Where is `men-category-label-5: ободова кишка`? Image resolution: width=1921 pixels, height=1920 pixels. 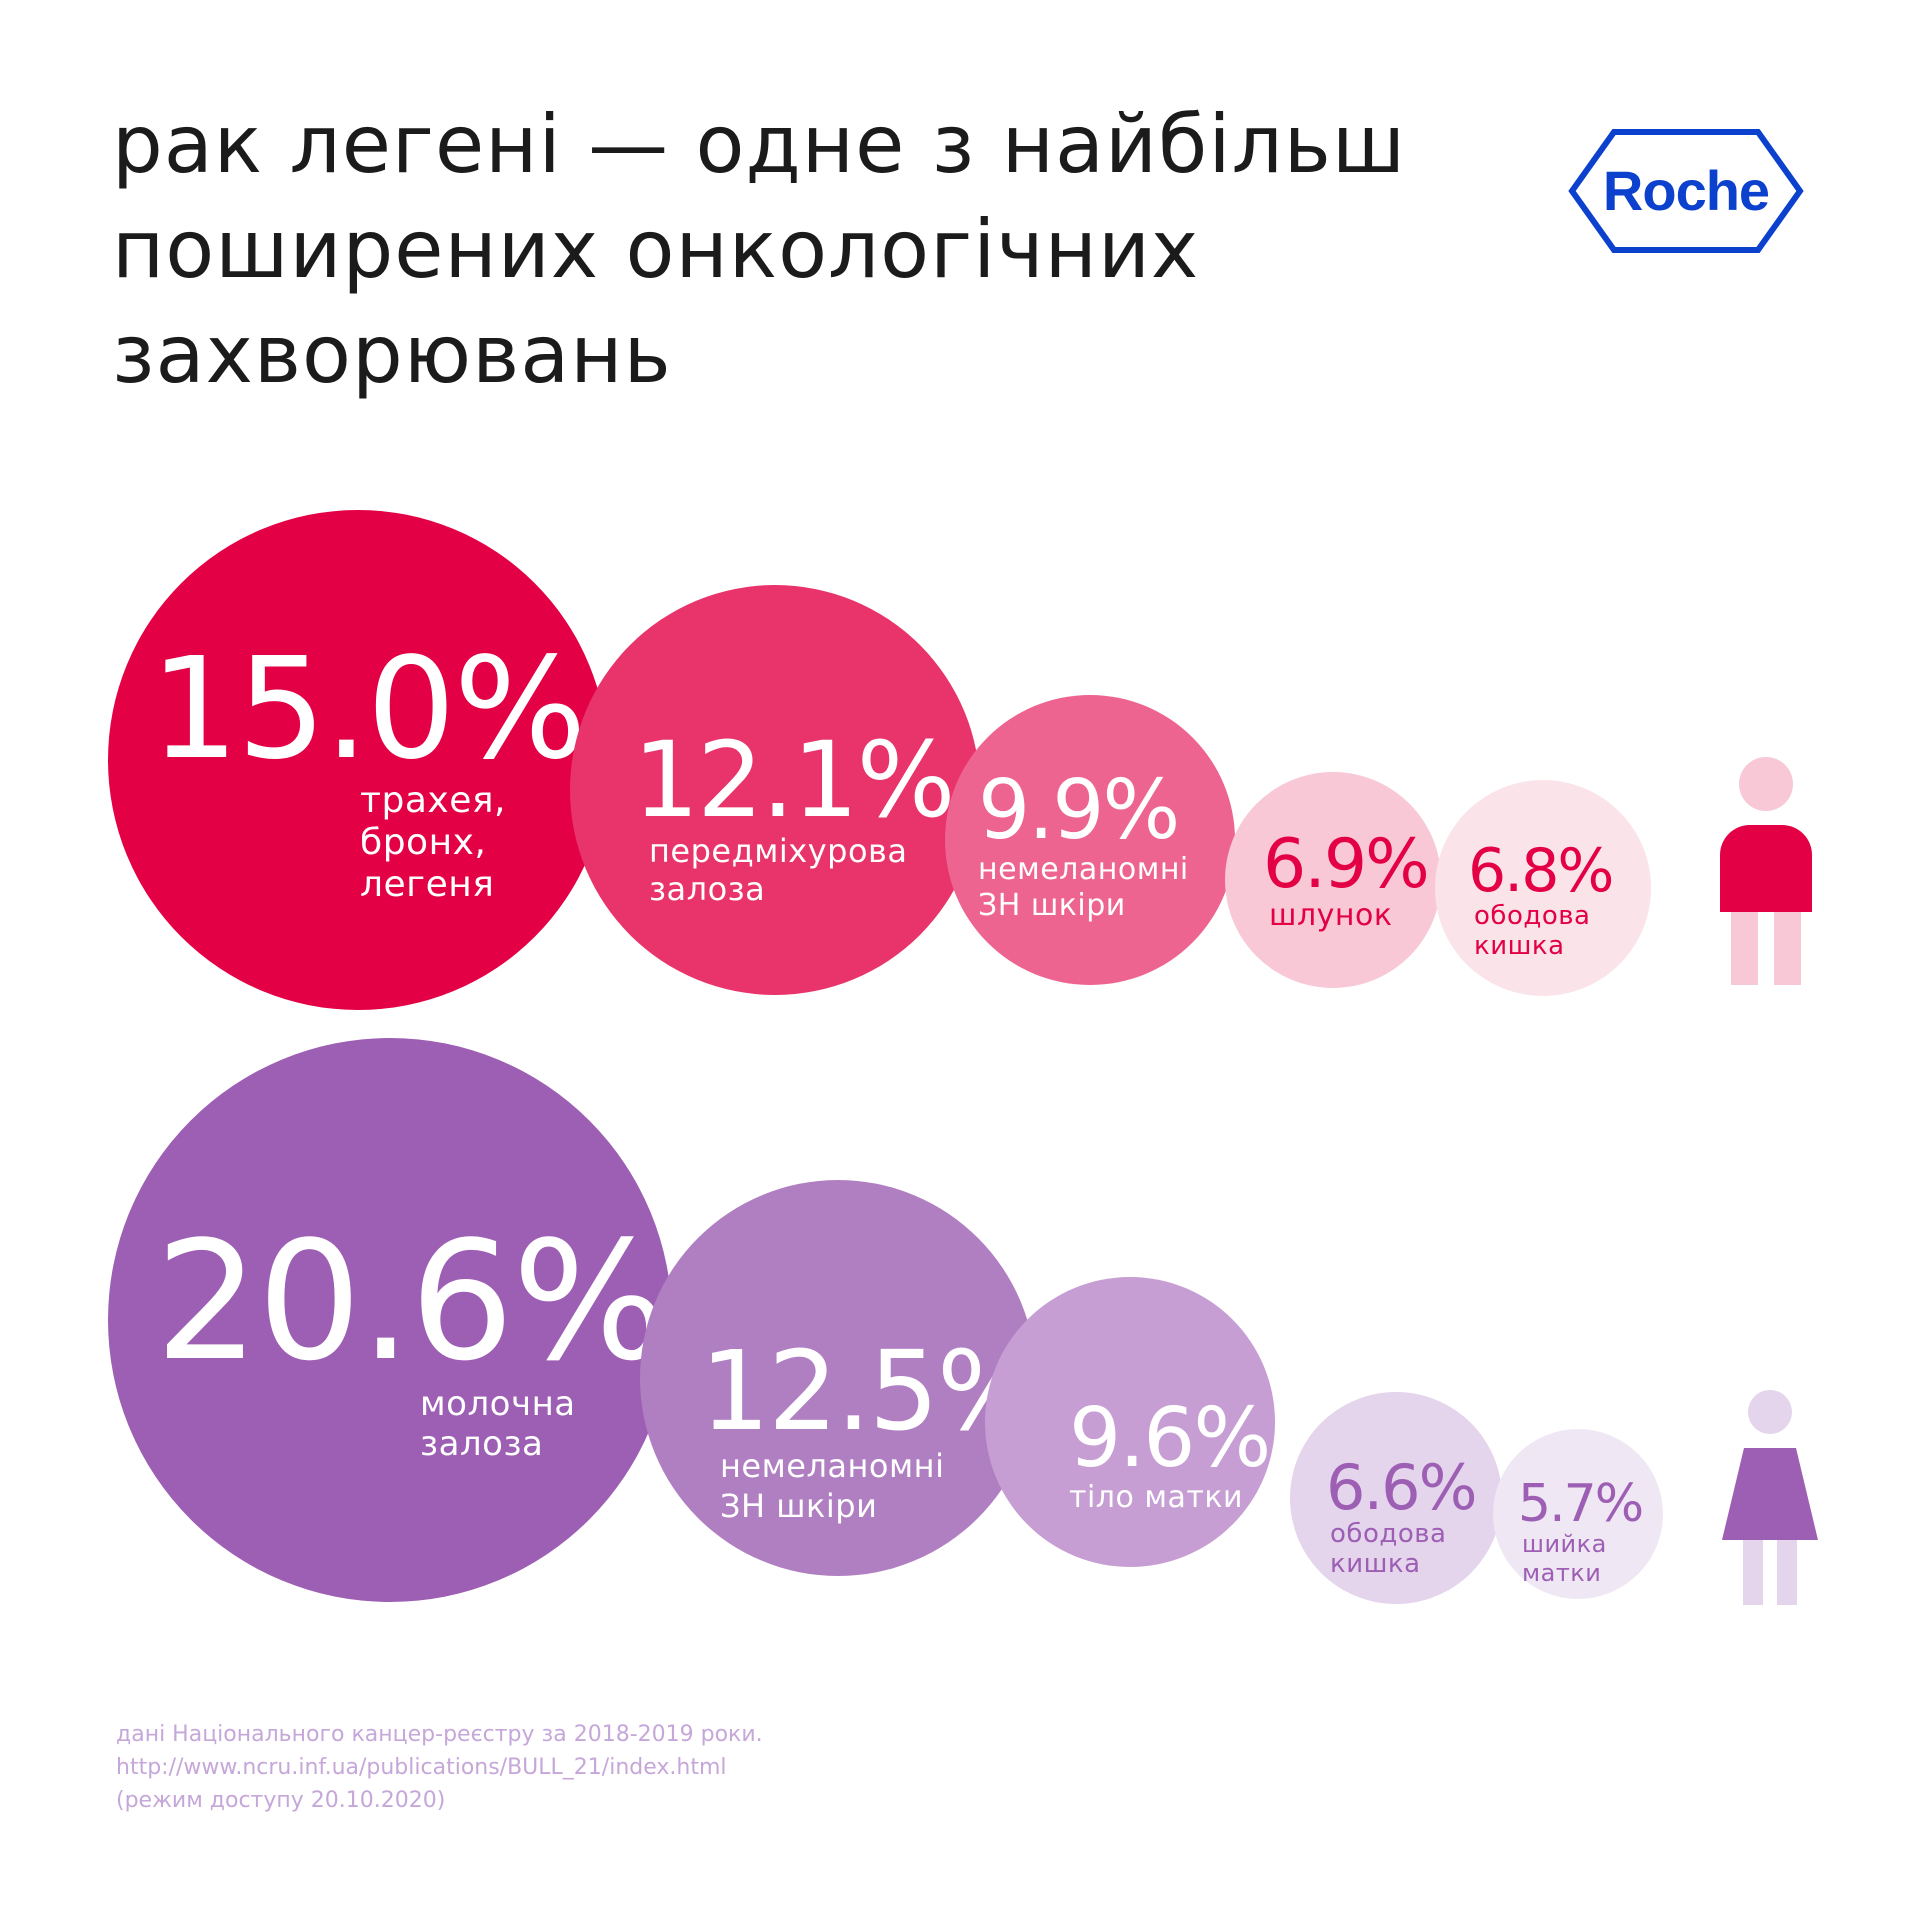 men-category-label-5: ободова кишка is located at coordinates (1532, 931).